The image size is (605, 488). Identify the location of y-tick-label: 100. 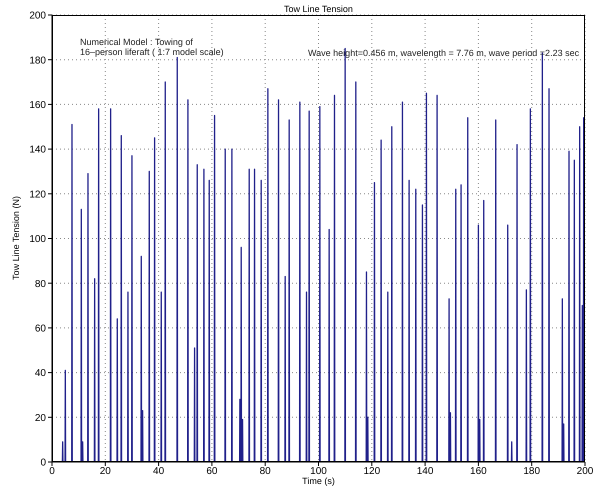
(37, 240).